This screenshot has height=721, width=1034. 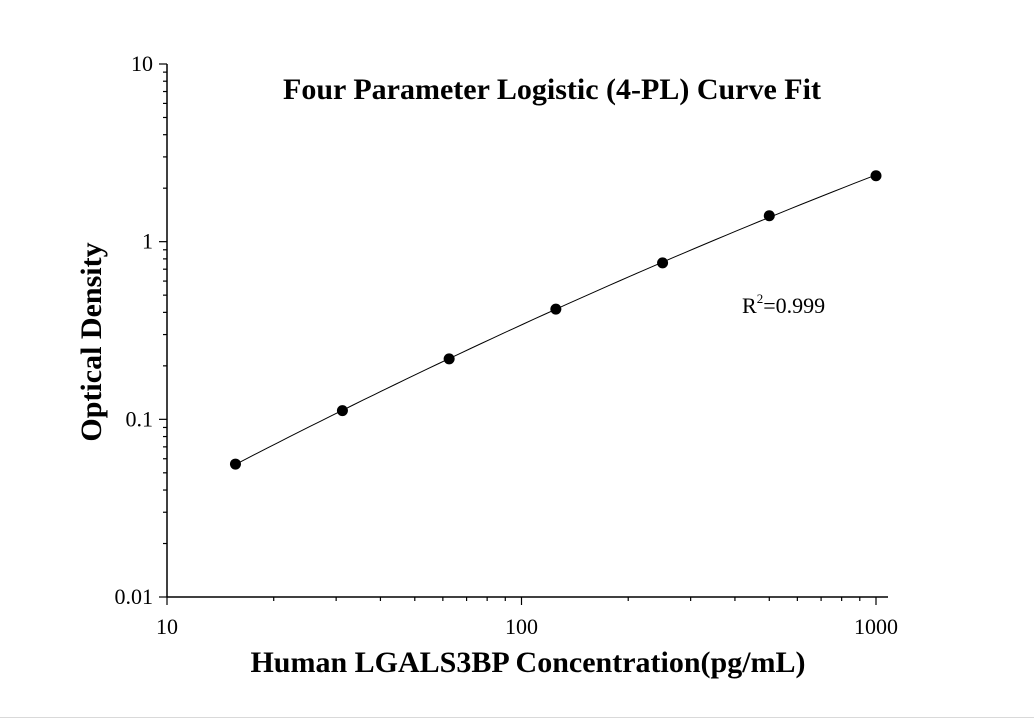 What do you see at coordinates (760, 298) in the screenshot?
I see `r-squared-superscript: 2` at bounding box center [760, 298].